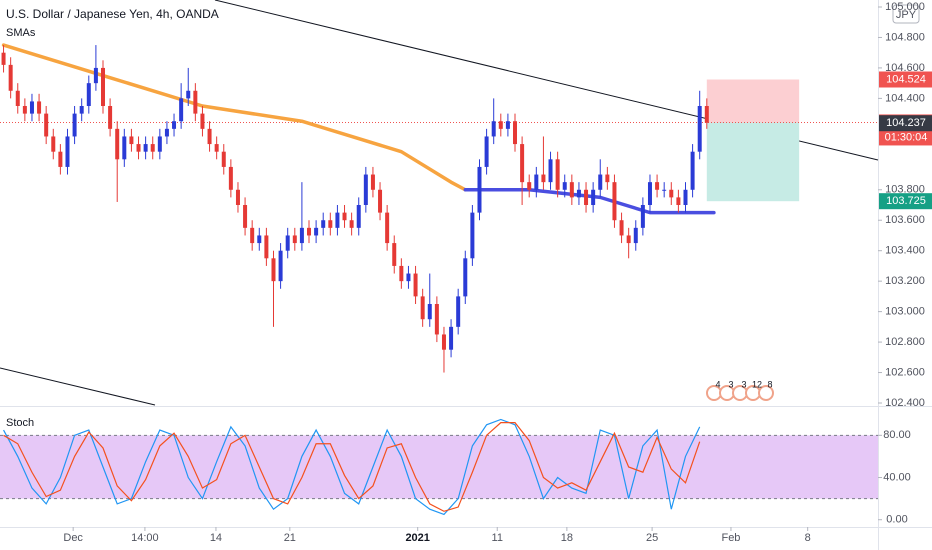  What do you see at coordinates (717, 384) in the screenshot?
I see `event-count: 4` at bounding box center [717, 384].